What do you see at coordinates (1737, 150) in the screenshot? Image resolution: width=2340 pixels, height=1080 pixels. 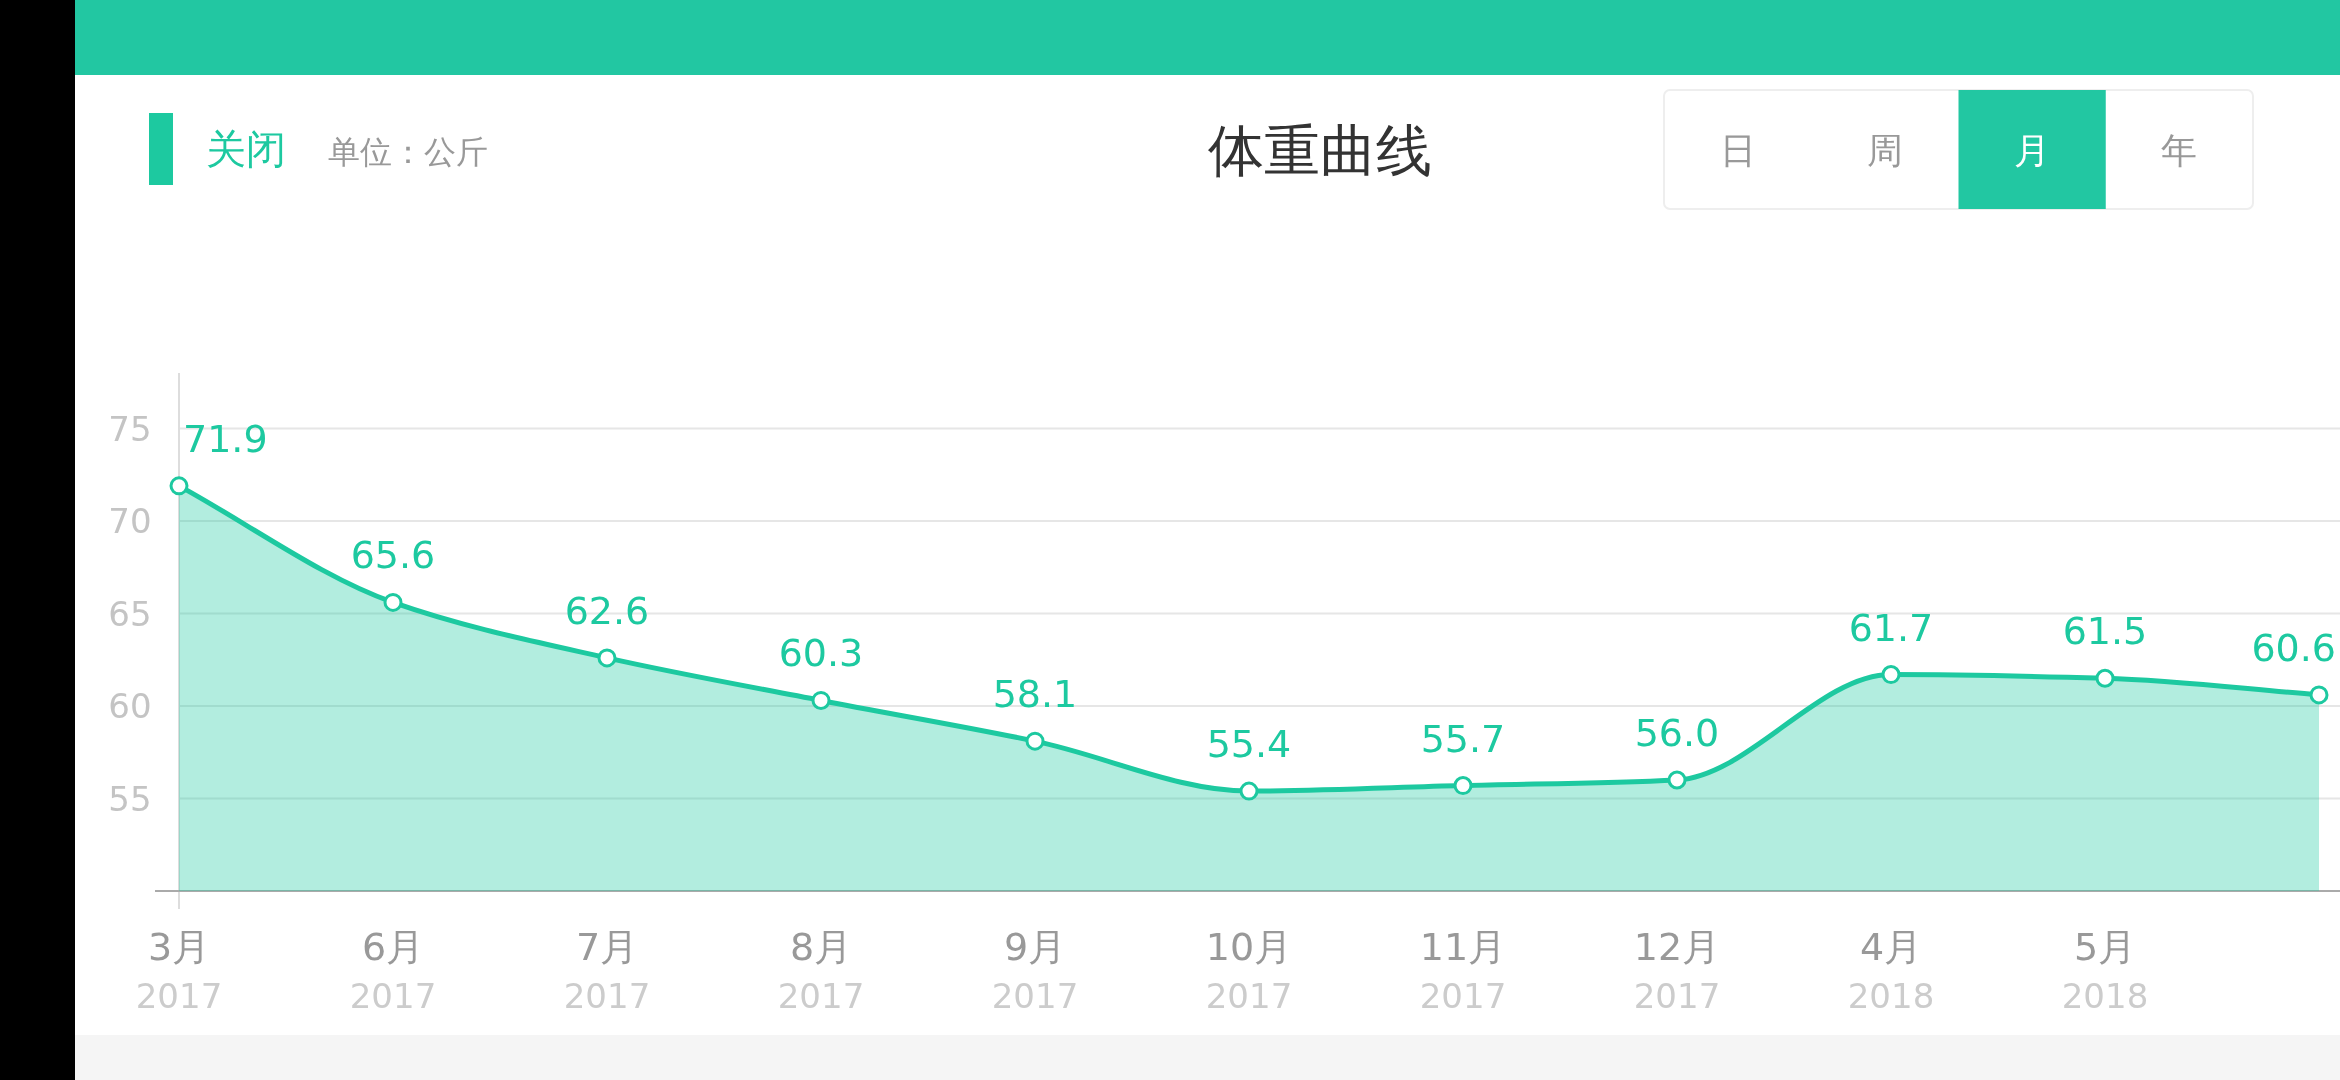 I see `text: 日` at bounding box center [1737, 150].